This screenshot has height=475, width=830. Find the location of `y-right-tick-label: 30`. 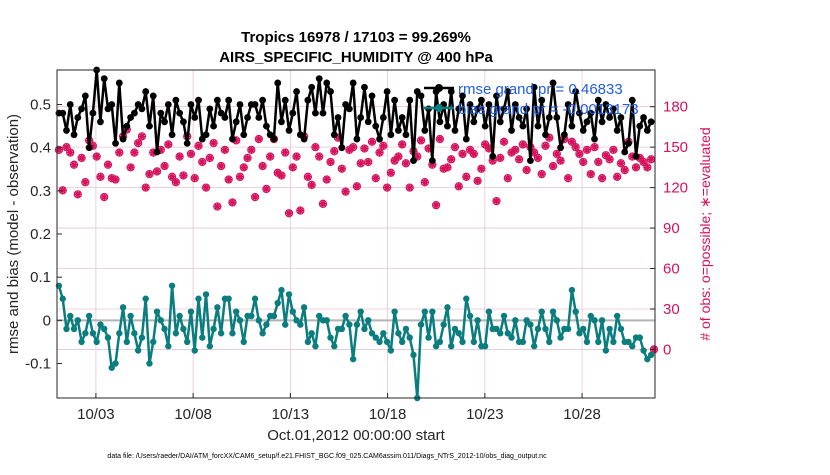

y-right-tick-label: 30 is located at coordinates (671, 309).